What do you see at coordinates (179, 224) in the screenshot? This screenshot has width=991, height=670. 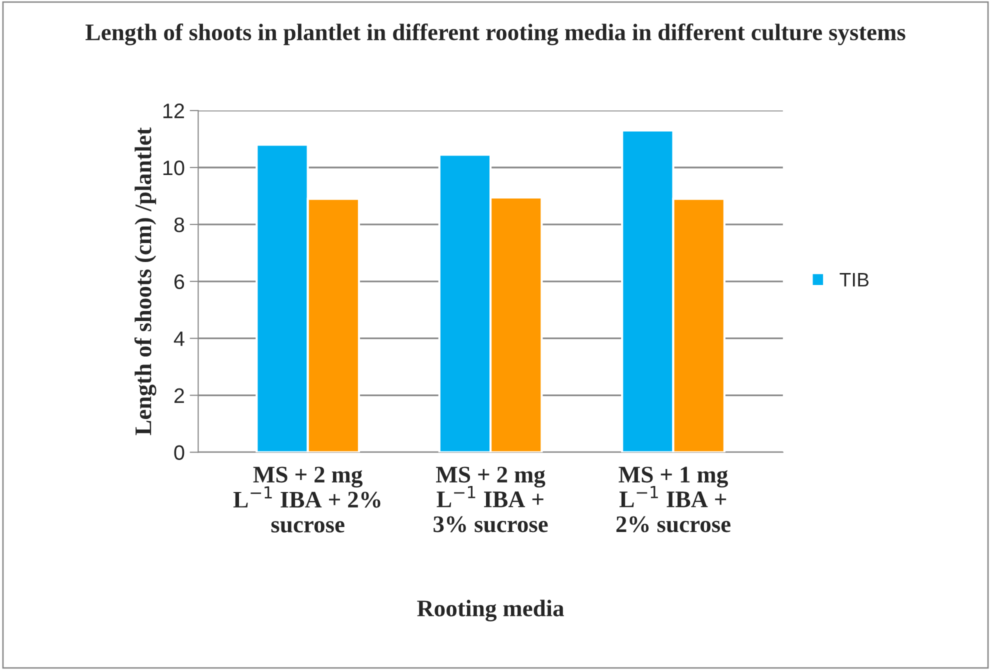 I see `y-tick-label: 8` at bounding box center [179, 224].